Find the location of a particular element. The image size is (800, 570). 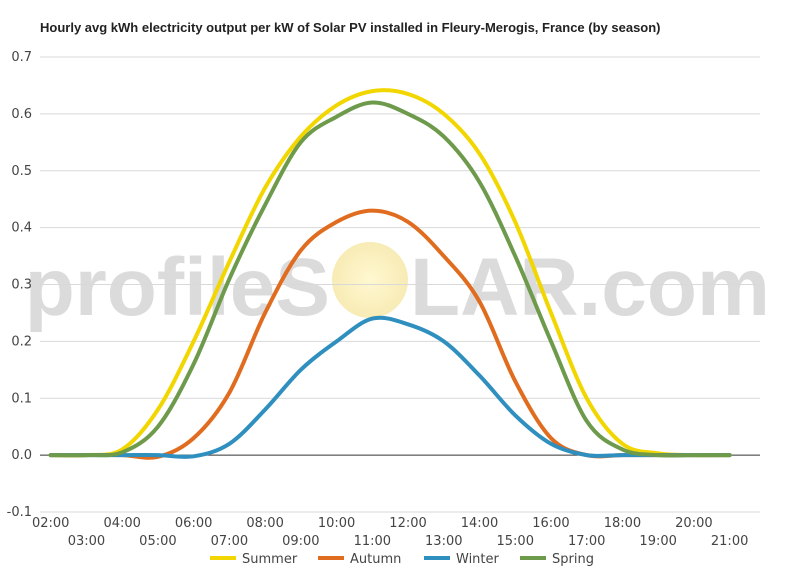

y-tick-label: 0.5 is located at coordinates (21, 171).